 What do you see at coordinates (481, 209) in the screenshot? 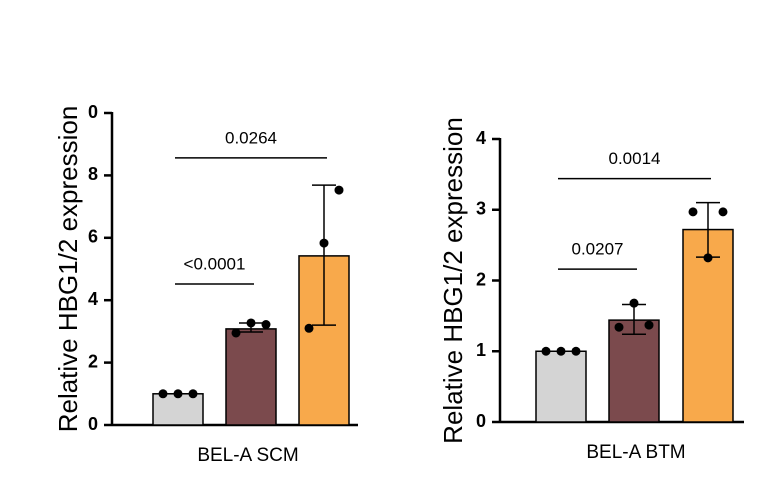
I see `y-tick-label: 3` at bounding box center [481, 209].